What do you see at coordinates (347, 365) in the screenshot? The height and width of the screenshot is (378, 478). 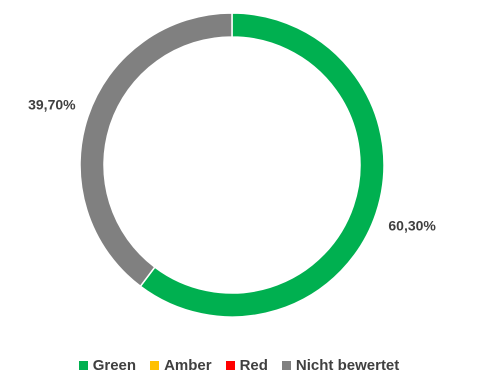 I see `legend-label-nicht-bewertet: Nicht bewertet` at bounding box center [347, 365].